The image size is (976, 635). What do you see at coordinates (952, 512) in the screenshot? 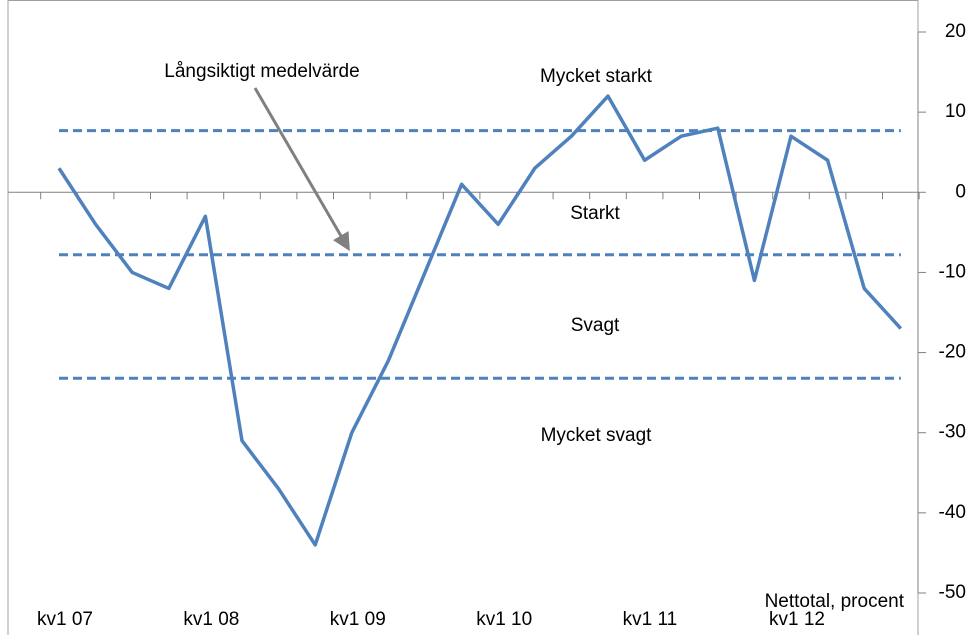
I see `y-tick-label: -40` at bounding box center [952, 512].